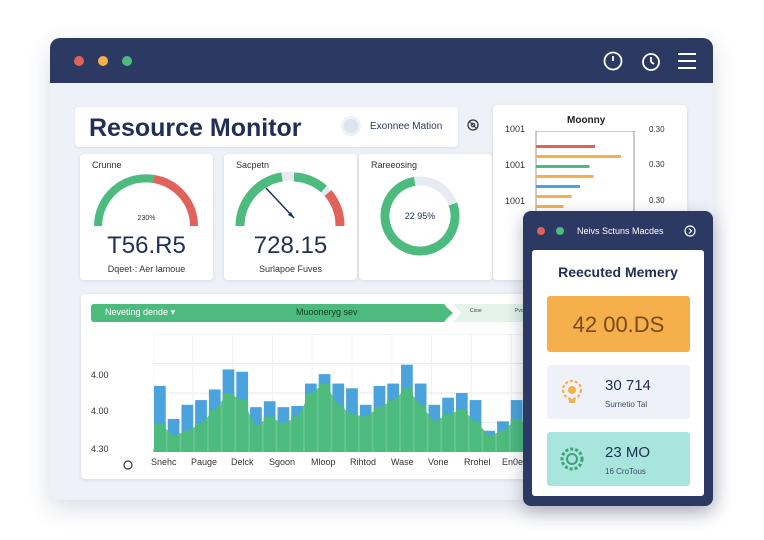 This screenshot has width=764, height=540. I want to click on popup-titlebar: Neivs Sctuns Macdes, so click(618, 231).